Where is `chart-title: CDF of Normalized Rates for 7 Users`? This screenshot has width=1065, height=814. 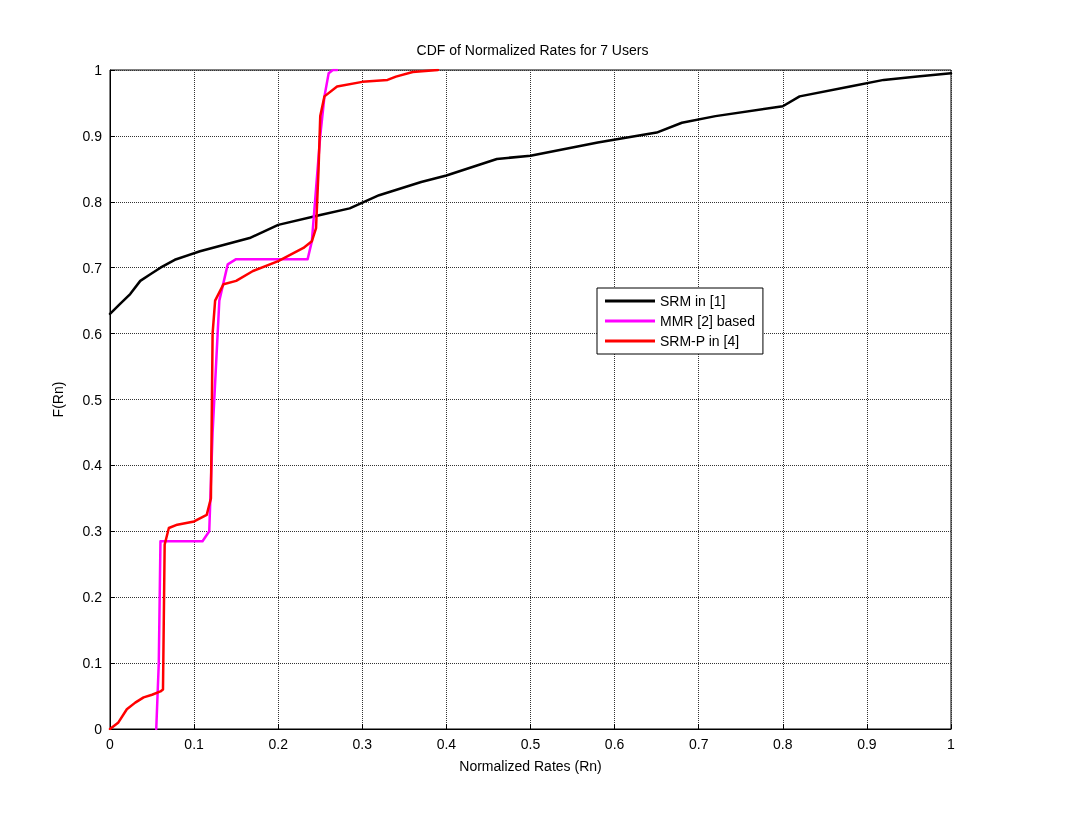 chart-title: CDF of Normalized Rates for 7 Users is located at coordinates (532, 50).